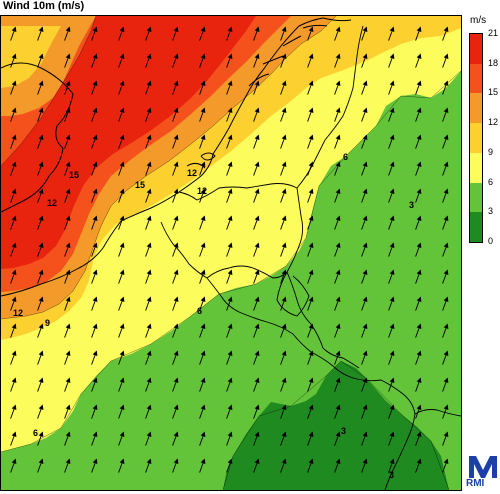 The image size is (500, 494). Describe the element at coordinates (199, 311) in the screenshot. I see `contour-label: 6` at that location.